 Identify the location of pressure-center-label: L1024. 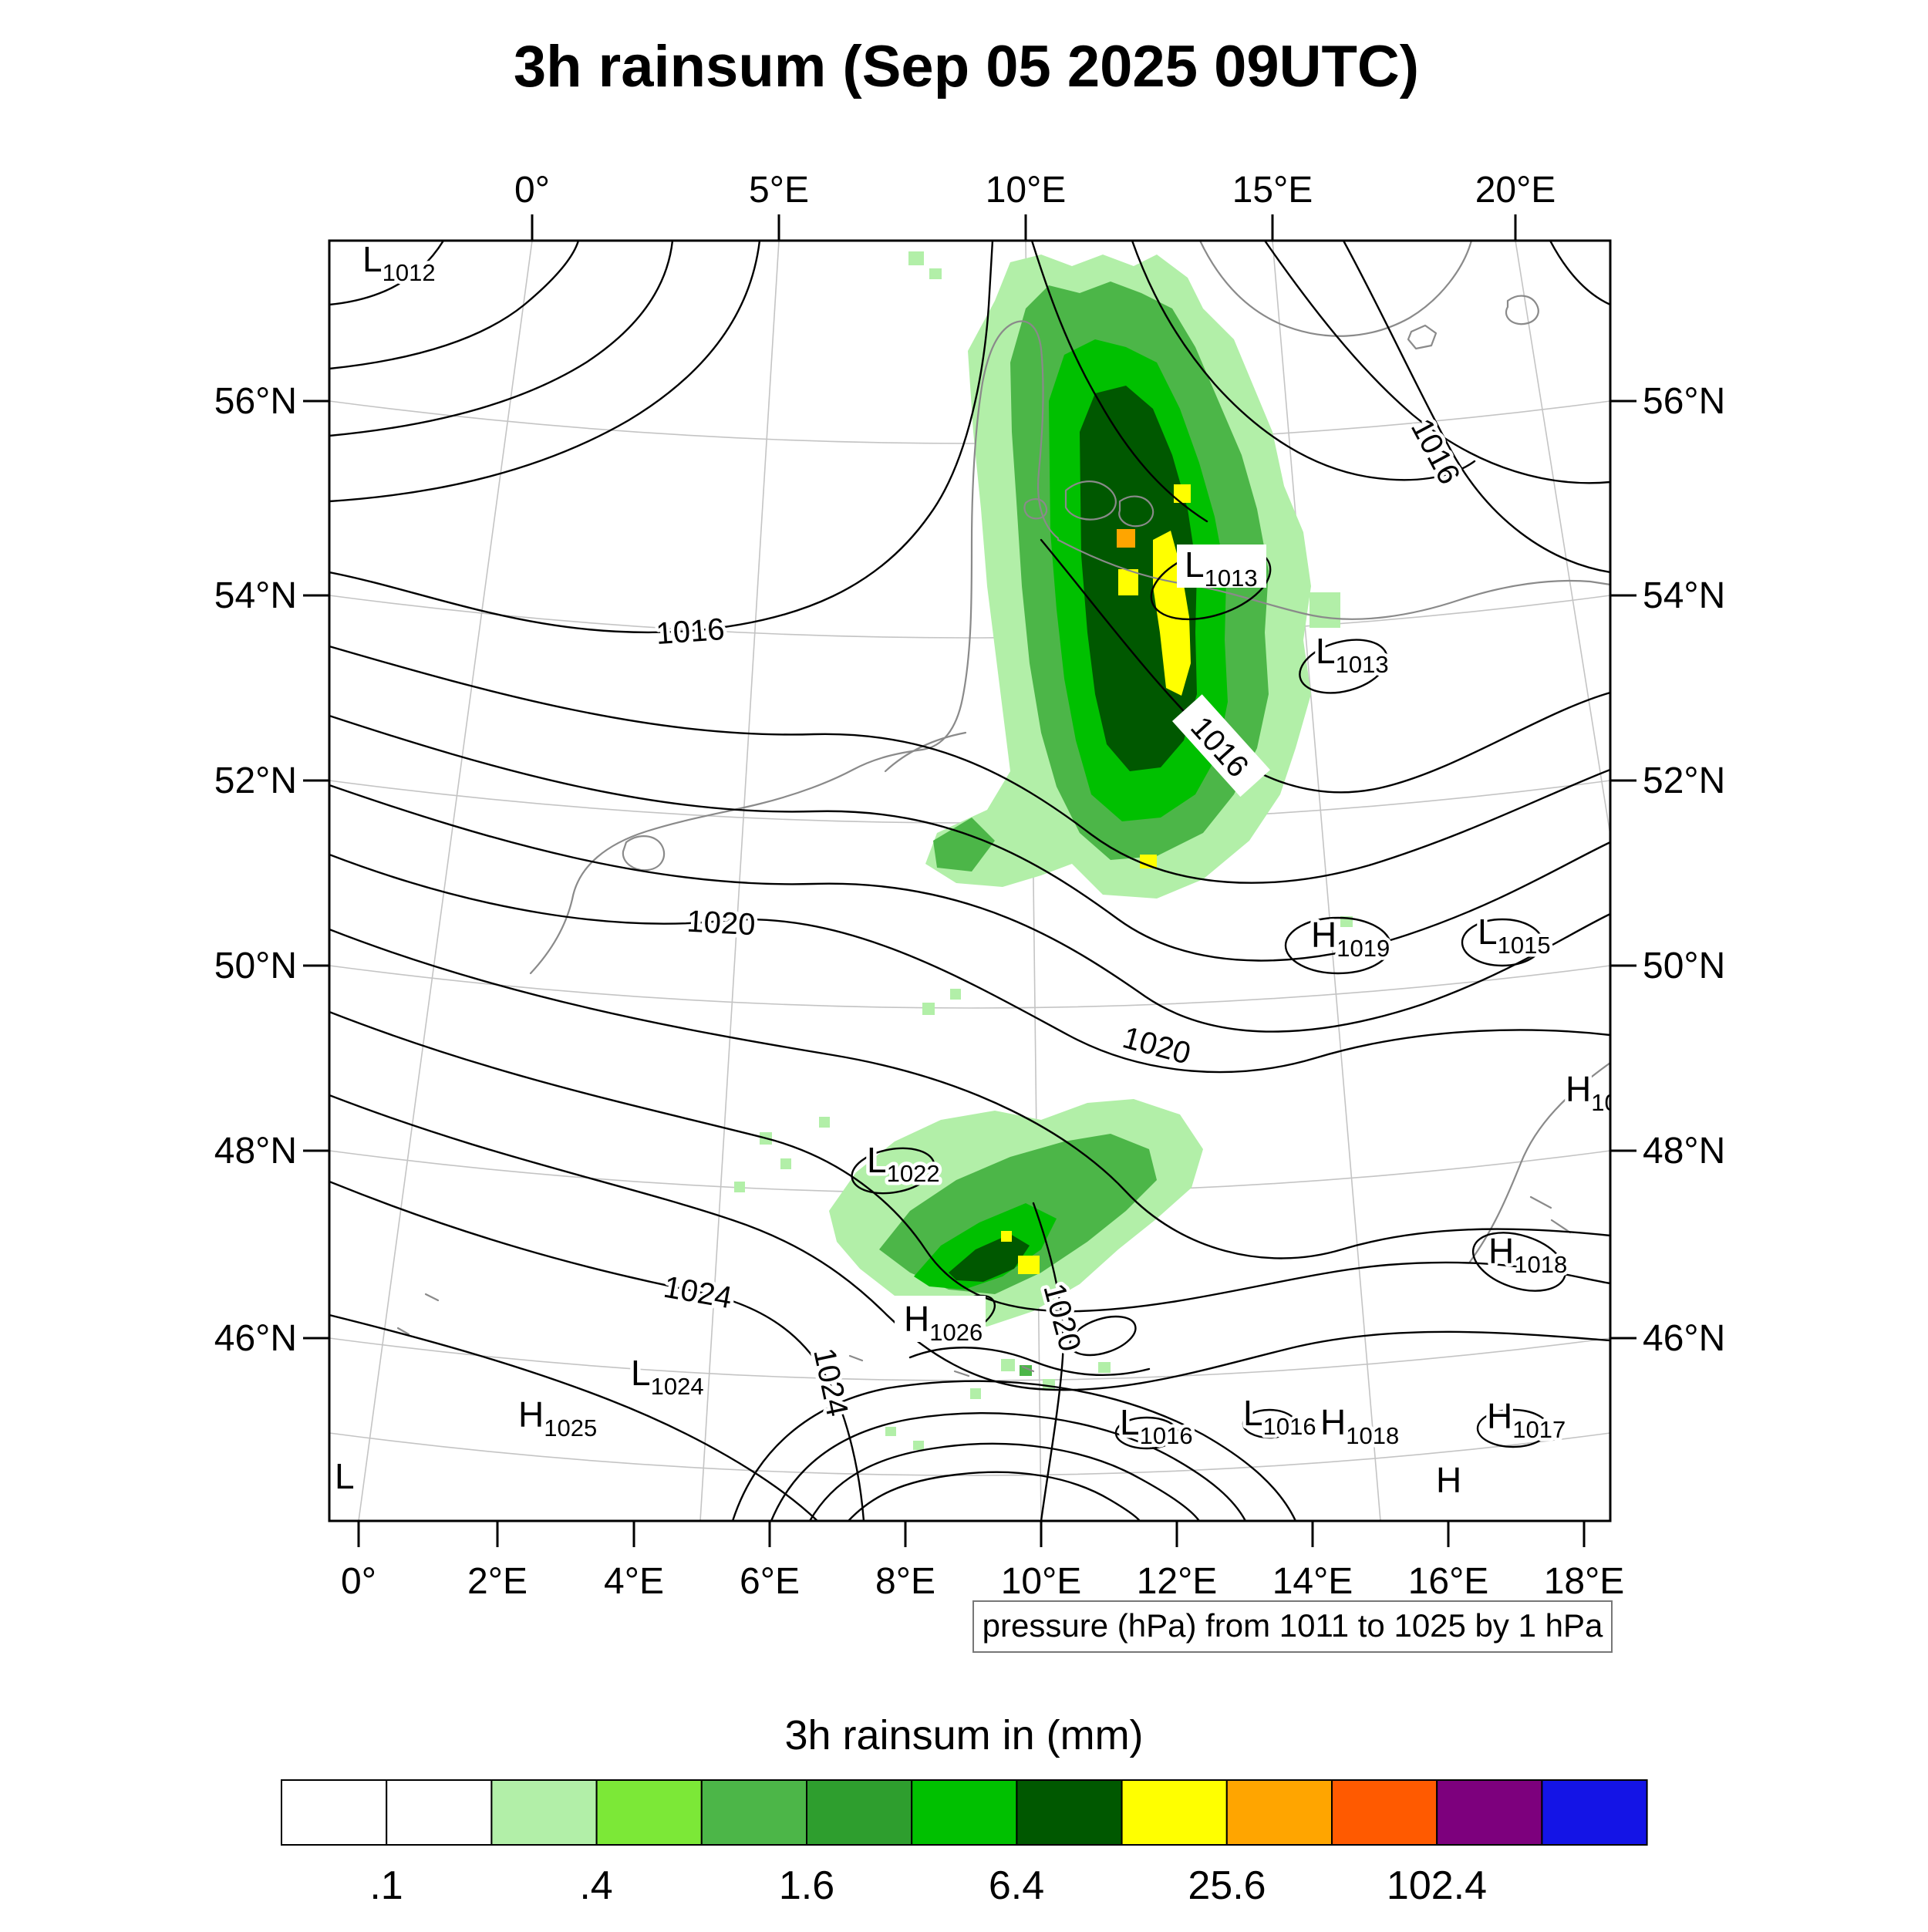
(667, 1376).